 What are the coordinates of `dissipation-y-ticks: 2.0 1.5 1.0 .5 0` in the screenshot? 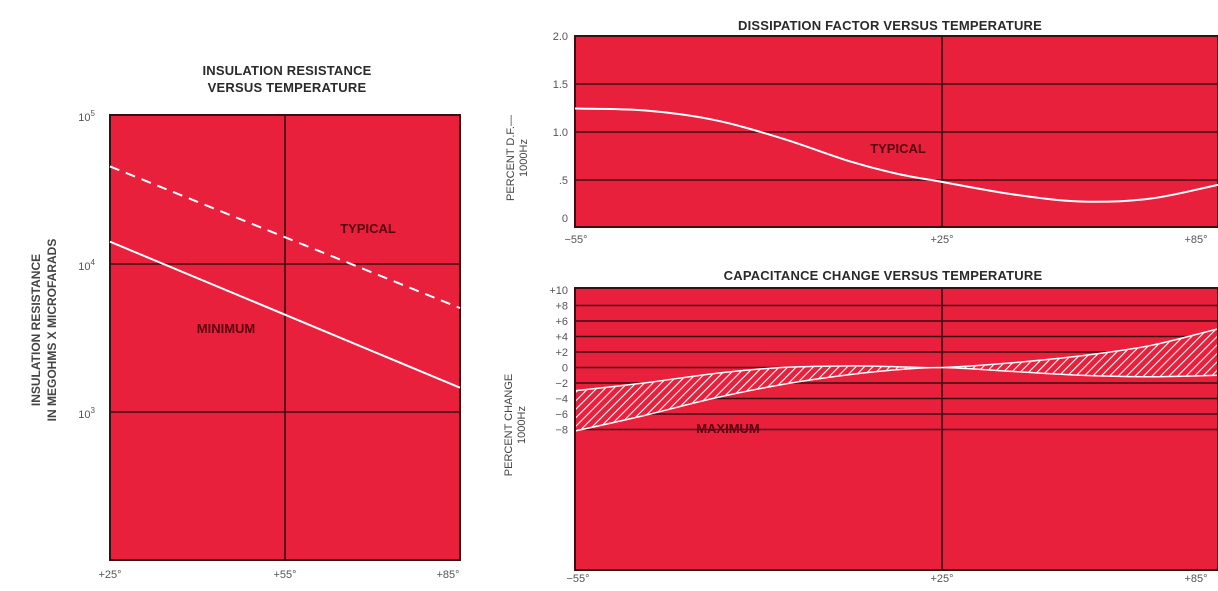 It's located at (560, 128).